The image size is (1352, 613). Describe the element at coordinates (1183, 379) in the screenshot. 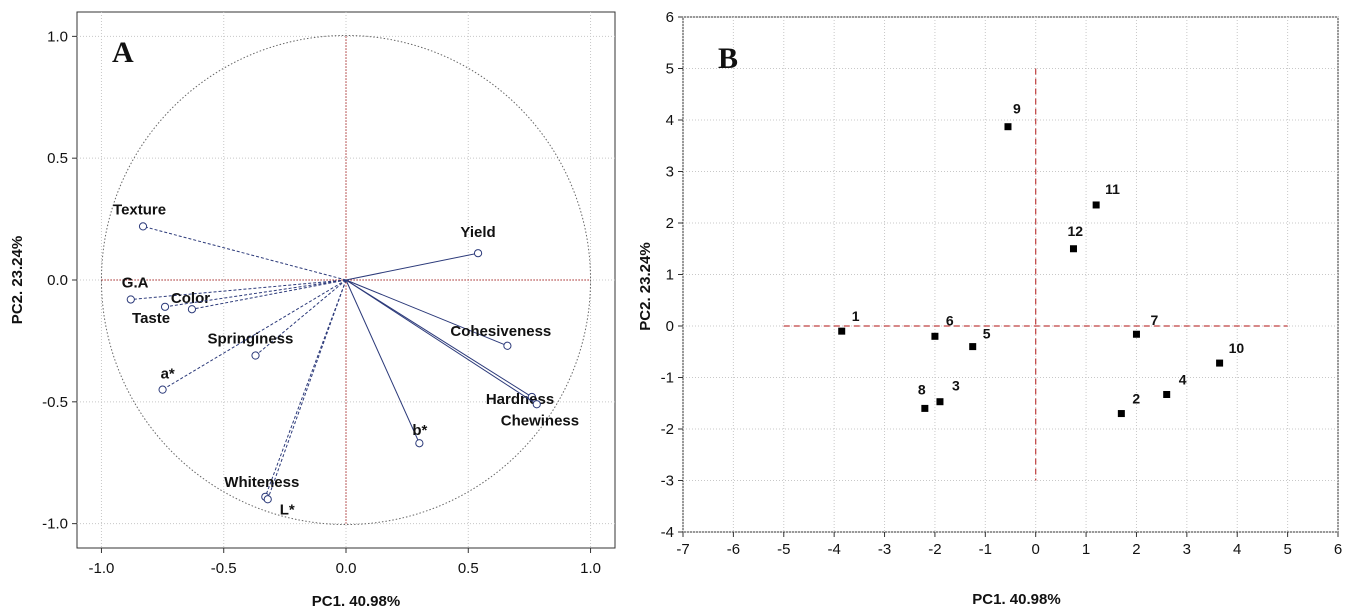

I see `score-point-label: 4` at that location.